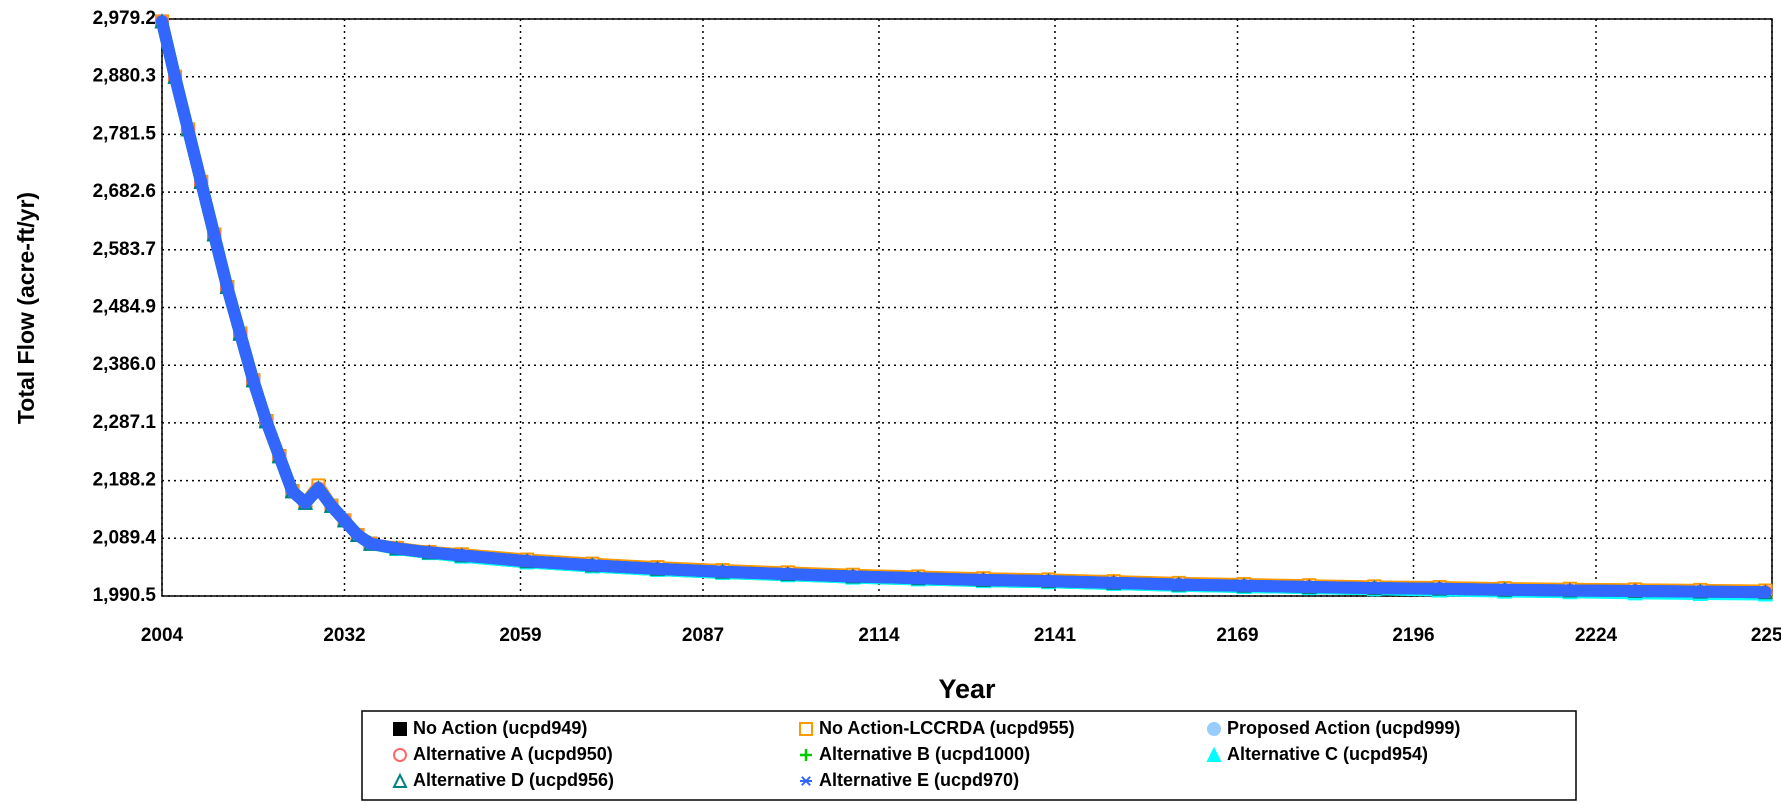  What do you see at coordinates (513, 780) in the screenshot?
I see `legend-label: Alternative D (ucpd956)` at bounding box center [513, 780].